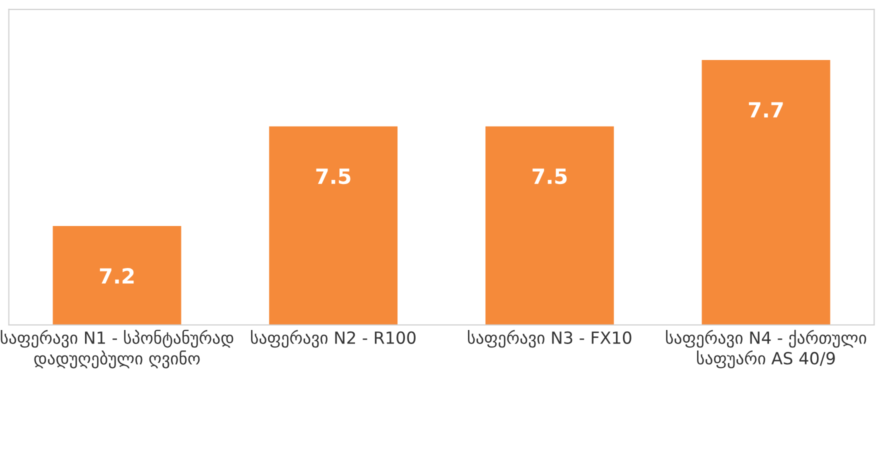 The image size is (883, 471). What do you see at coordinates (333, 339) in the screenshot?
I see `x-tick-label: საფერავი N2 - R100` at bounding box center [333, 339].